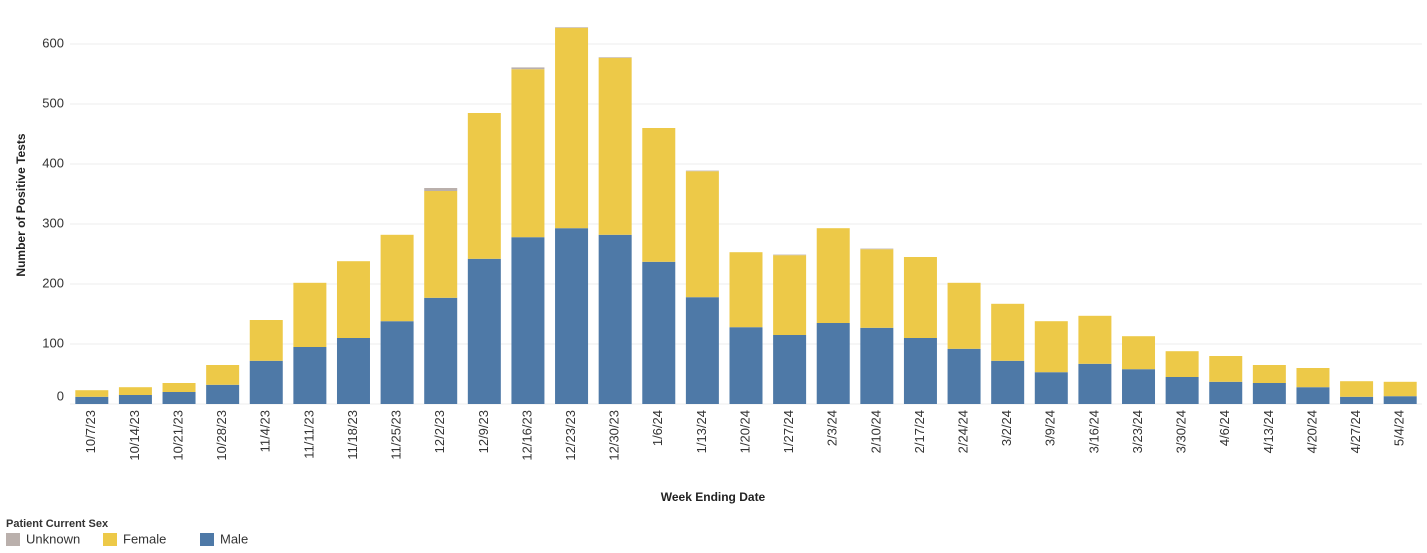 The height and width of the screenshot is (553, 1427). Describe the element at coordinates (53, 42) in the screenshot. I see `y-tick-label: 600` at that location.